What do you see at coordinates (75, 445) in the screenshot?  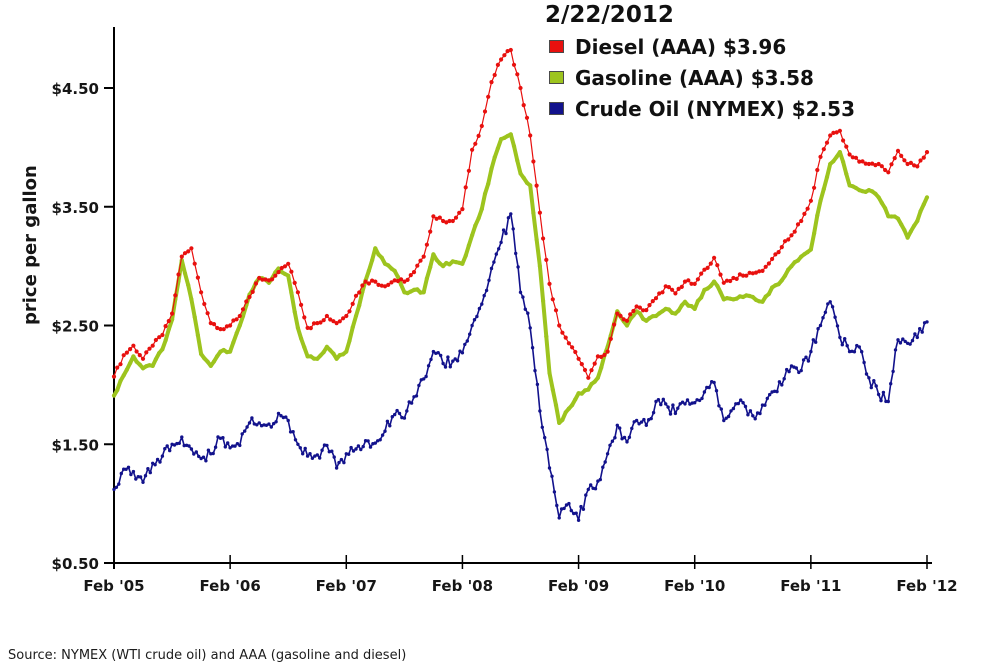 I see `svg-text: $1.50` at bounding box center [75, 445].